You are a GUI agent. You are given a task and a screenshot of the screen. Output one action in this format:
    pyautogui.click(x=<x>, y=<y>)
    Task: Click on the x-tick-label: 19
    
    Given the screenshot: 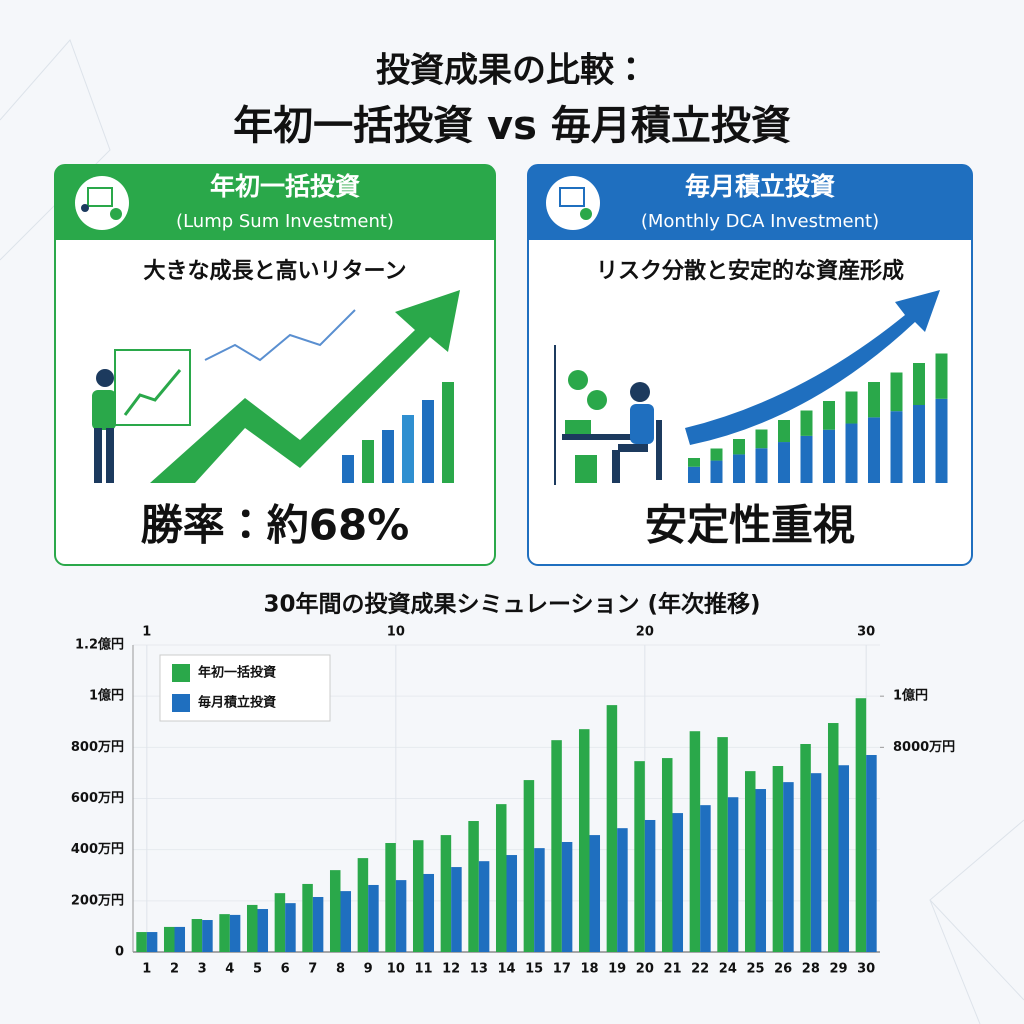 What is the action you would take?
    pyautogui.click(x=617, y=969)
    